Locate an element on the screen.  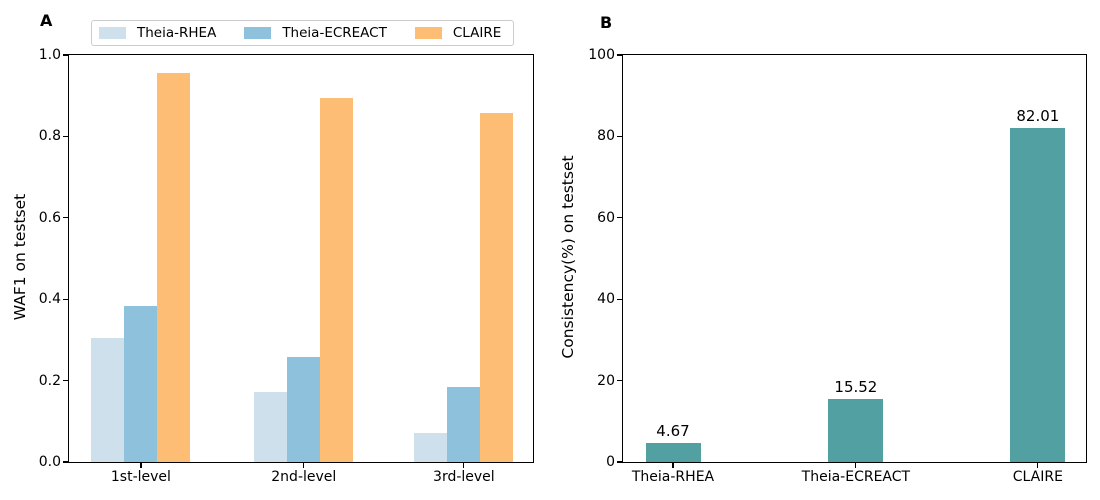
y-tick-label: 40 is located at coordinates (606, 299).